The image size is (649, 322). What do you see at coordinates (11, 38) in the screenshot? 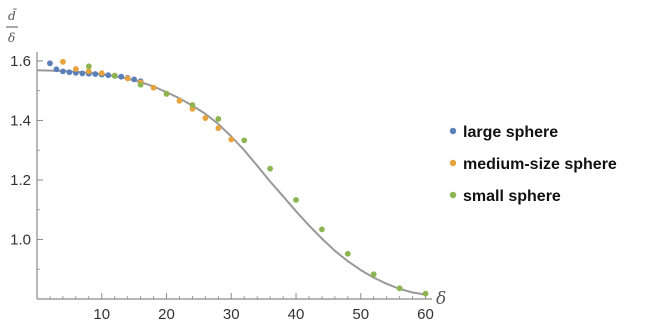
I see `y-axis-label-denominator: δ` at bounding box center [11, 38].